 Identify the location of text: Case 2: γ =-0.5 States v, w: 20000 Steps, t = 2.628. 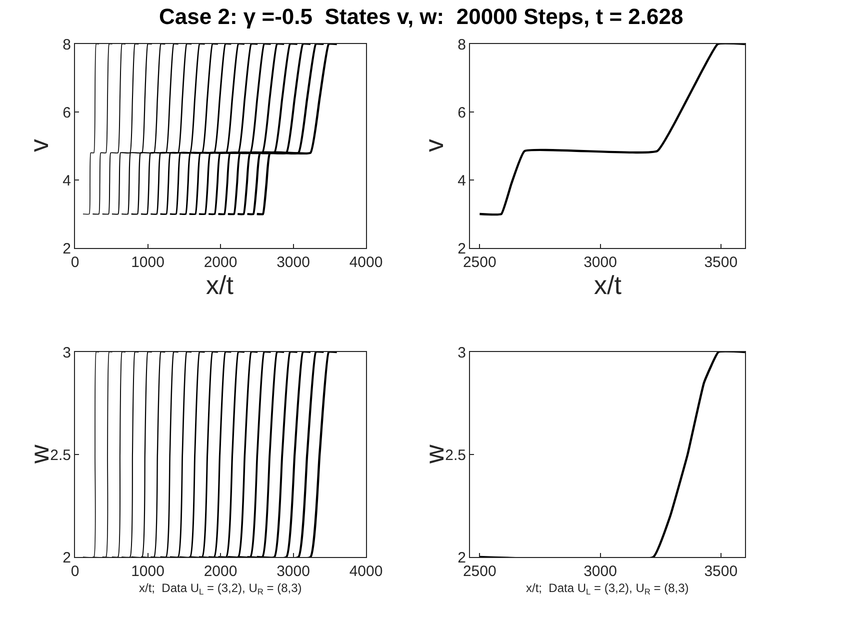
(421, 16).